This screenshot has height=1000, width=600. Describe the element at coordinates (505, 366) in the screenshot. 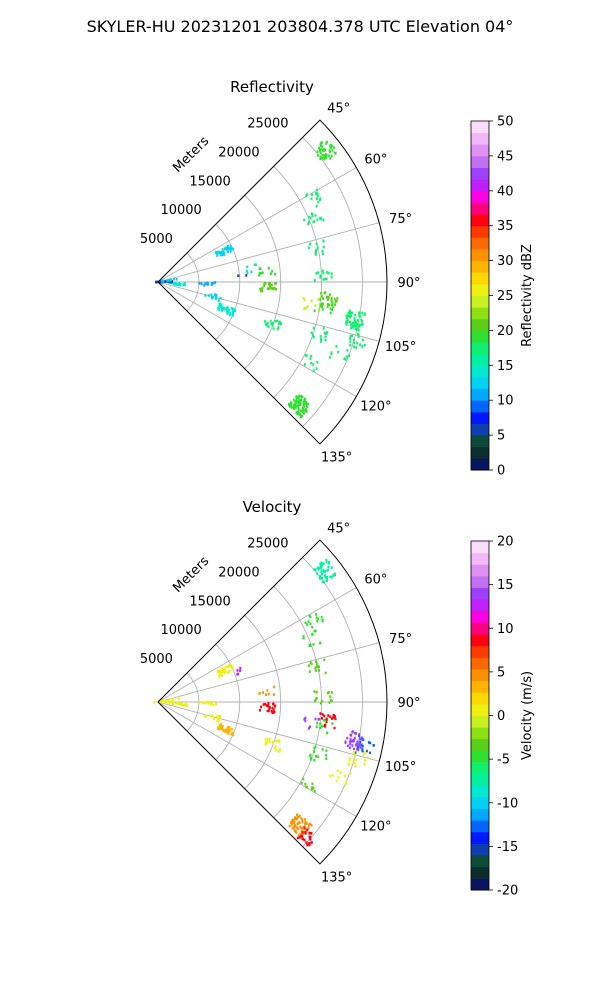

I see `colorbar-tick-label: 15` at that location.